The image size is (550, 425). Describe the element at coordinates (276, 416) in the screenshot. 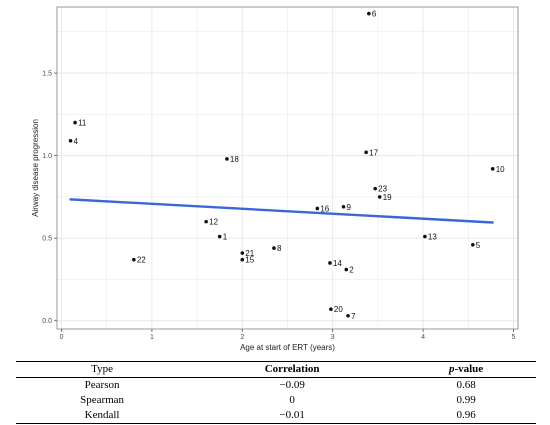

I see `table-row: Kendall −0.01 0.96` at that location.